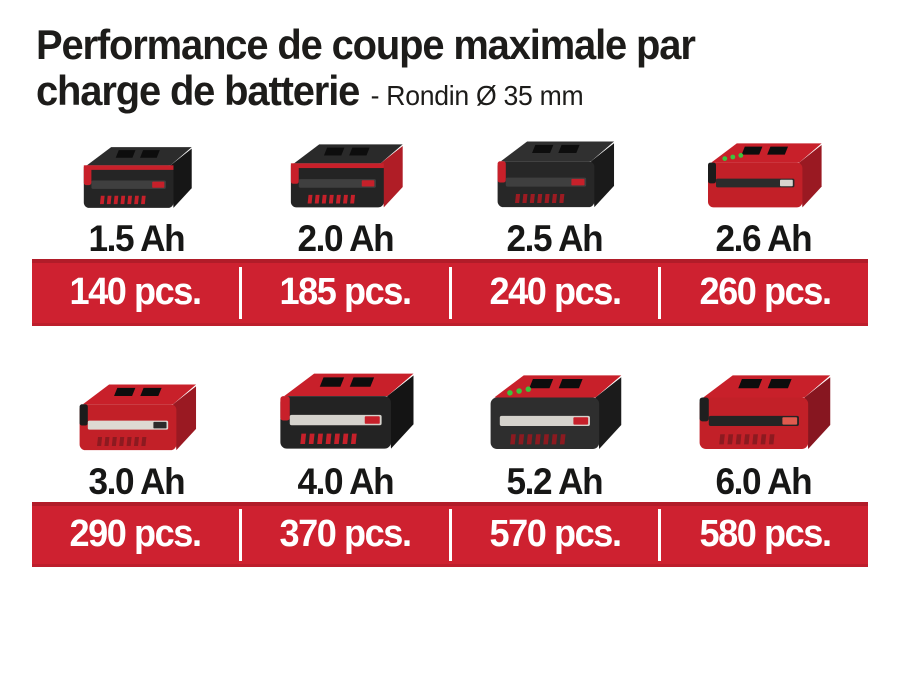 Image resolution: width=900 pixels, height=675 pixels. I want to click on results-band-2: 290 pcs. 370 pcs. 570 pcs. 580 pcs., so click(450, 534).